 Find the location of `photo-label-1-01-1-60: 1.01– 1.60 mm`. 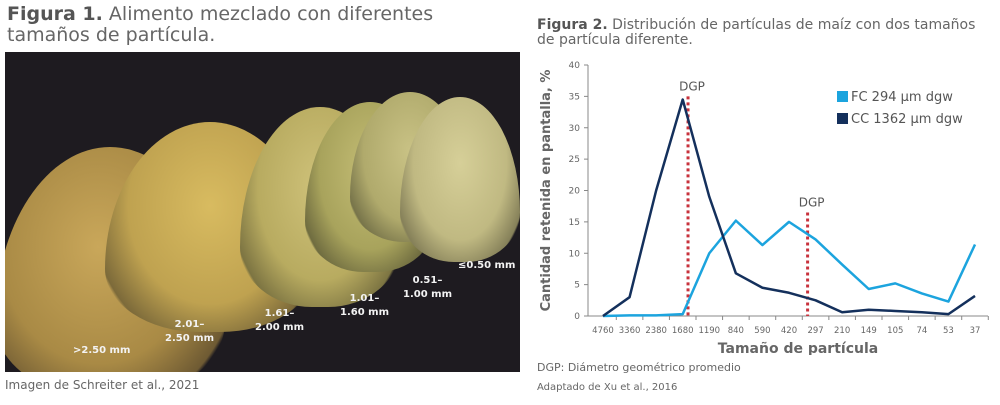

photo-label-1-01-1-60: 1.01– 1.60 mm is located at coordinates (364, 305).